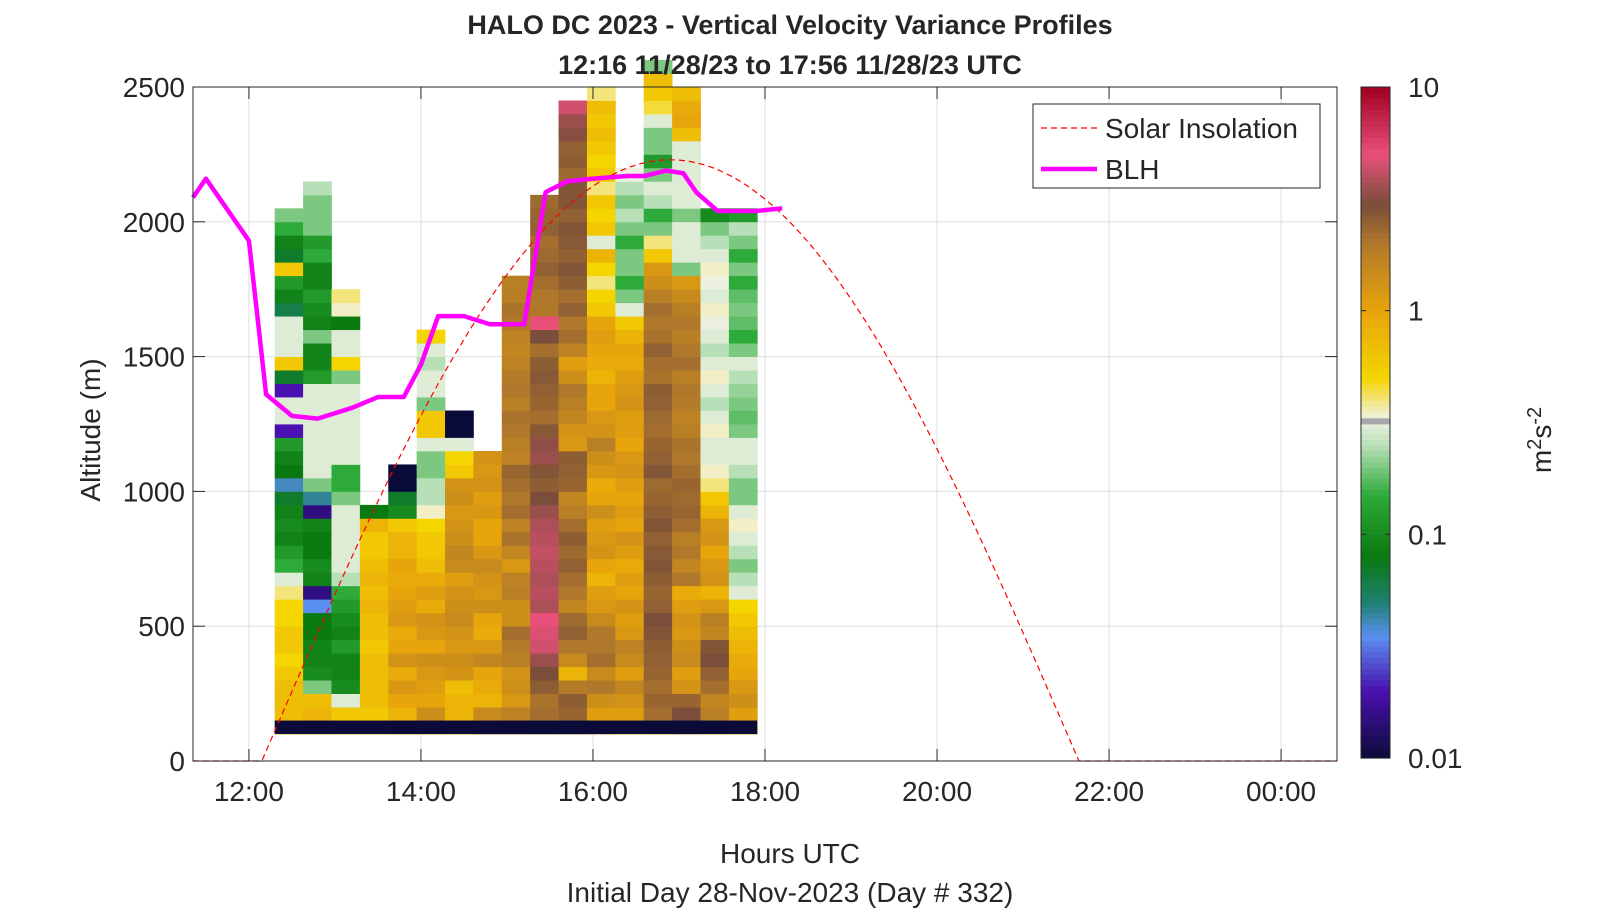 This screenshot has width=1607, height=916. I want to click on y-tick-label: 2500, so click(154, 87).